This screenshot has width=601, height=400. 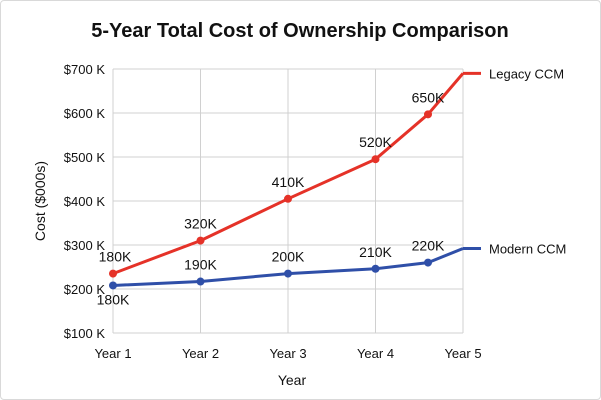 I want to click on data-label-legacy-ccm: 180K, so click(x=115, y=257).